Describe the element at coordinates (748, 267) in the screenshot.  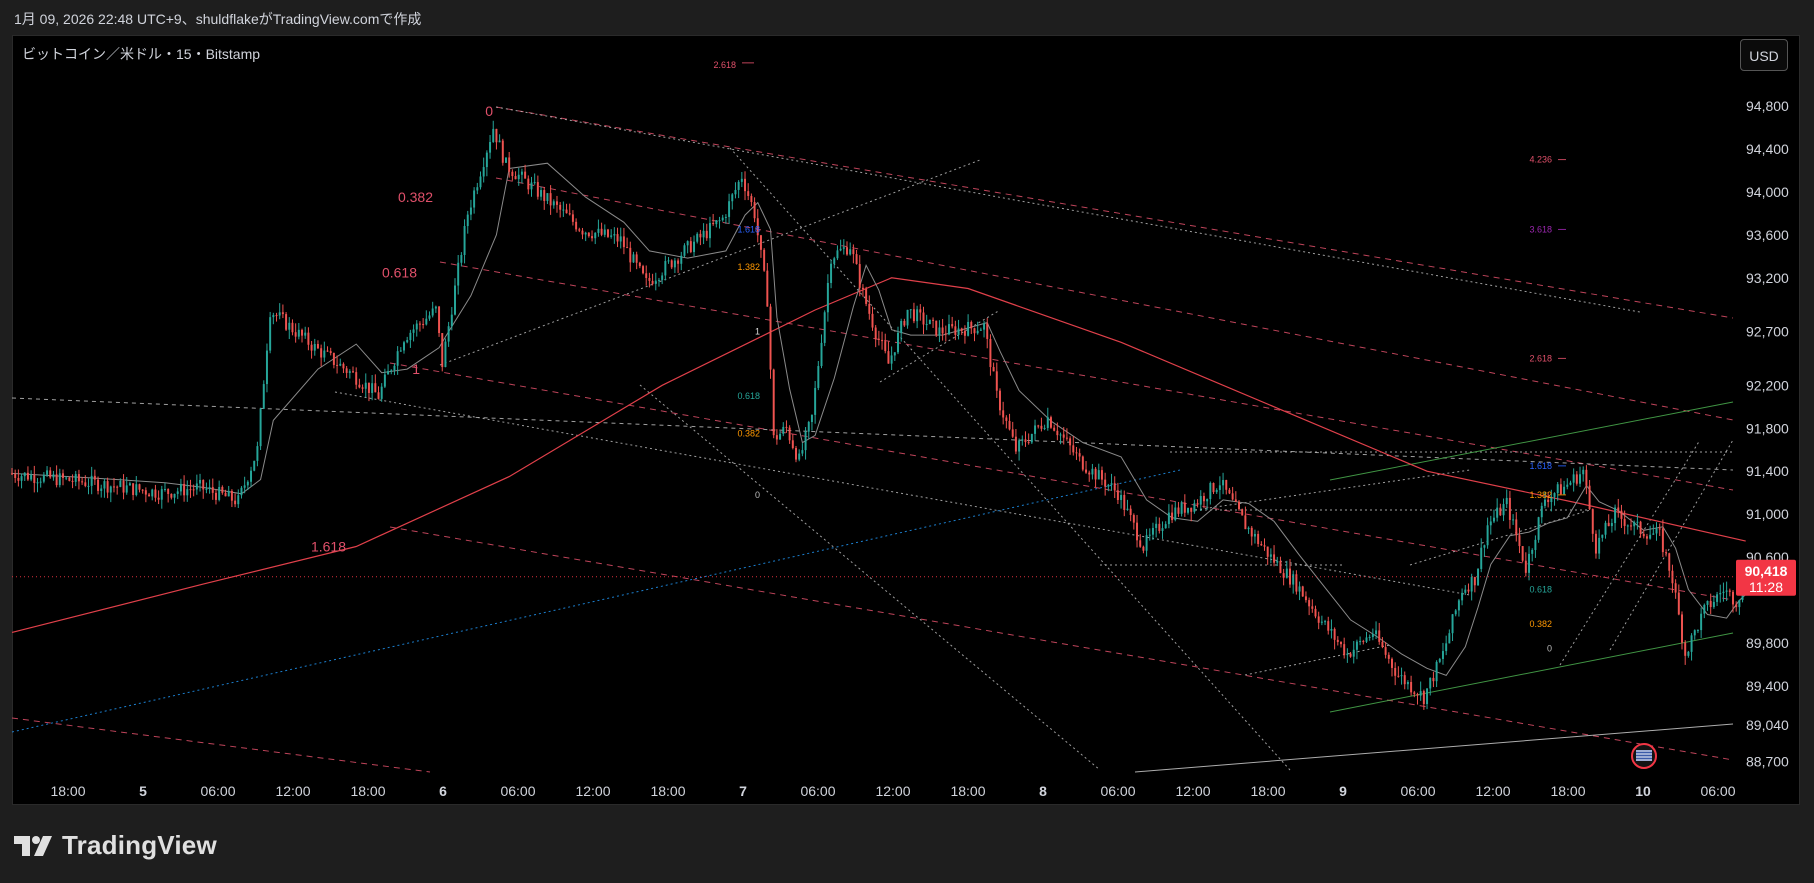
I see `fib-level-label: 1.382` at that location.